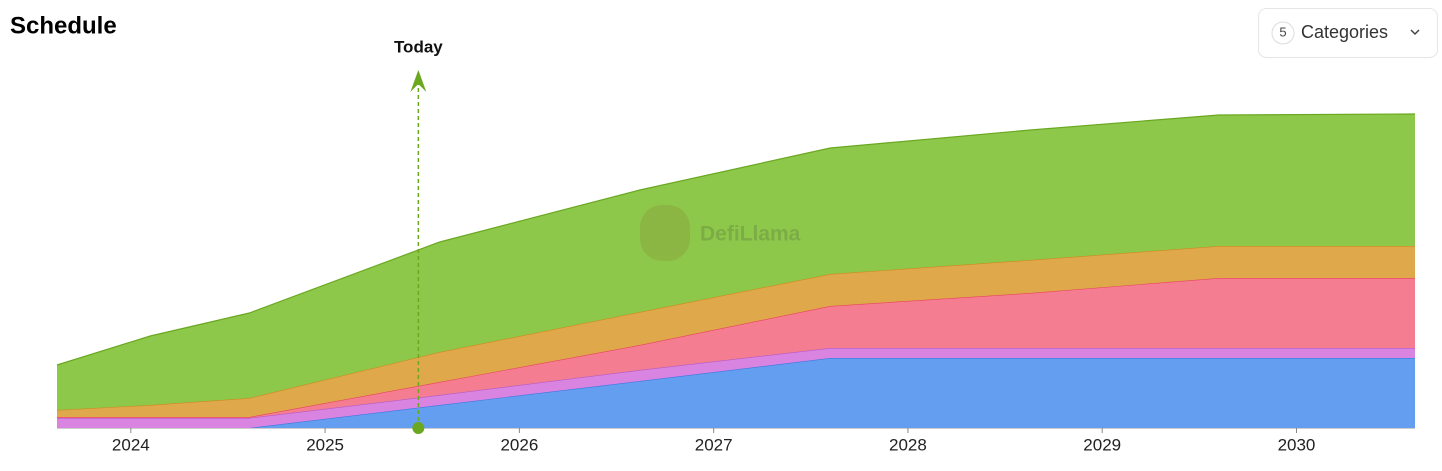 The image size is (1442, 471). What do you see at coordinates (418, 428) in the screenshot?
I see `today-dot` at bounding box center [418, 428].